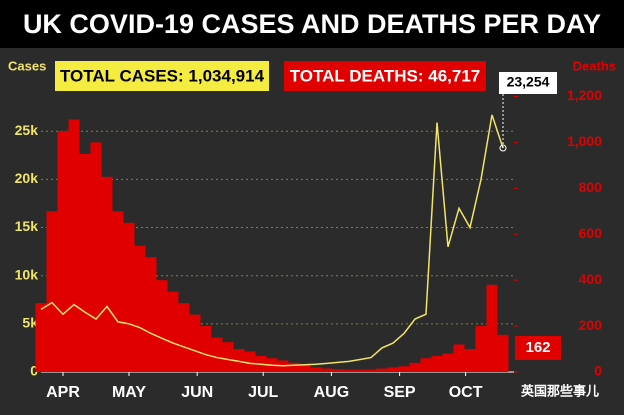  I want to click on annotation: TOTAL CASES: 1,034,914, so click(162, 75).